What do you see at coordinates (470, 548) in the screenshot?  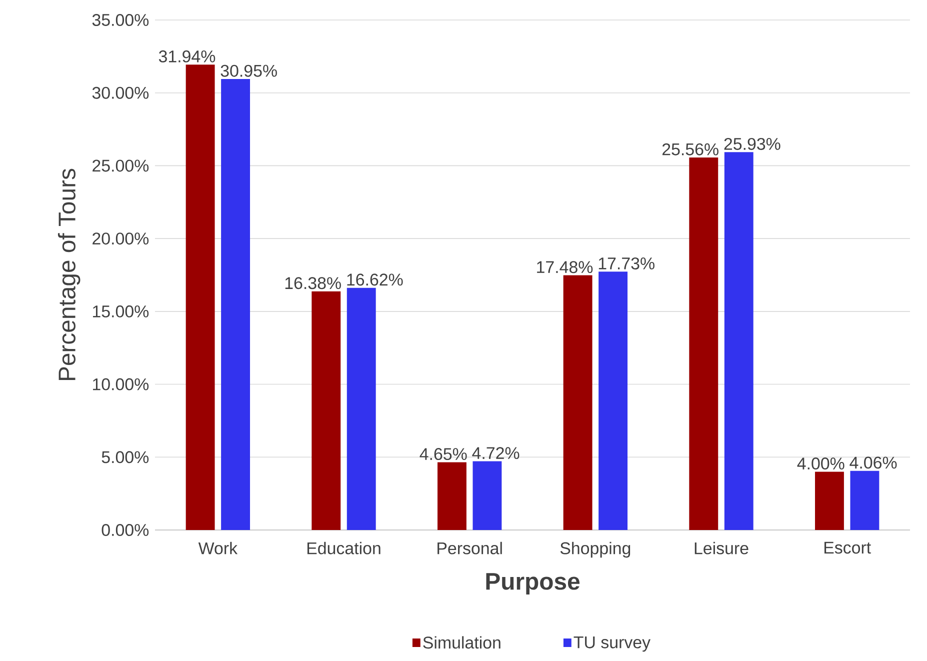 I see `x-tick-label: Personal` at bounding box center [470, 548].